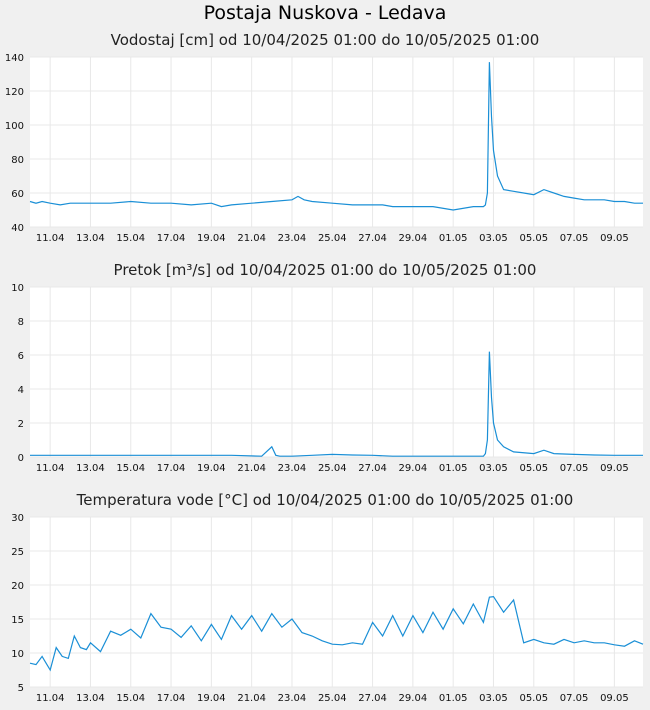  I want to click on y-tick-label: 8, so click(21, 322).